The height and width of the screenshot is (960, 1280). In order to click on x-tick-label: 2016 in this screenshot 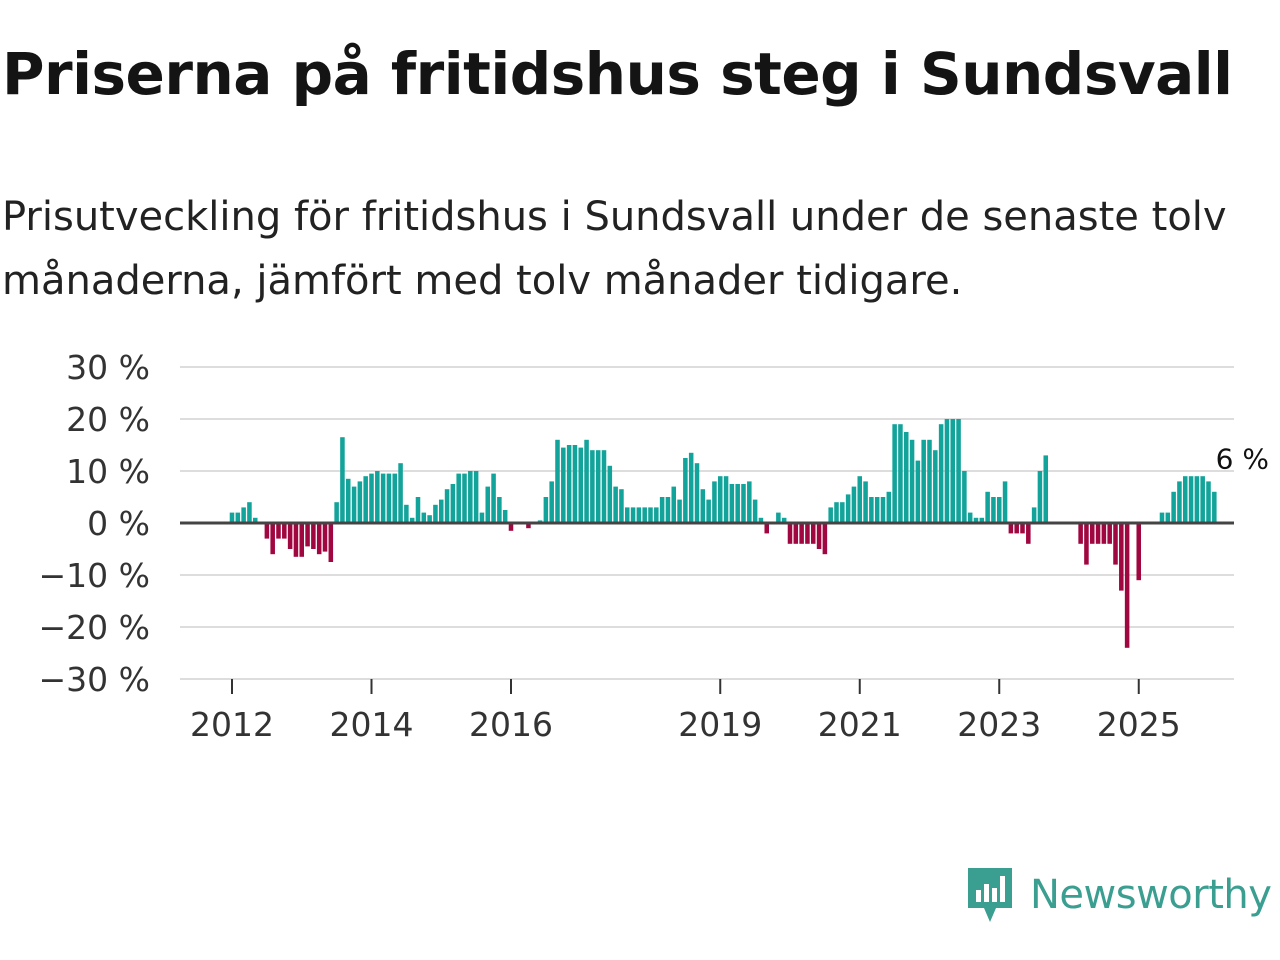, I will do `click(511, 724)`.